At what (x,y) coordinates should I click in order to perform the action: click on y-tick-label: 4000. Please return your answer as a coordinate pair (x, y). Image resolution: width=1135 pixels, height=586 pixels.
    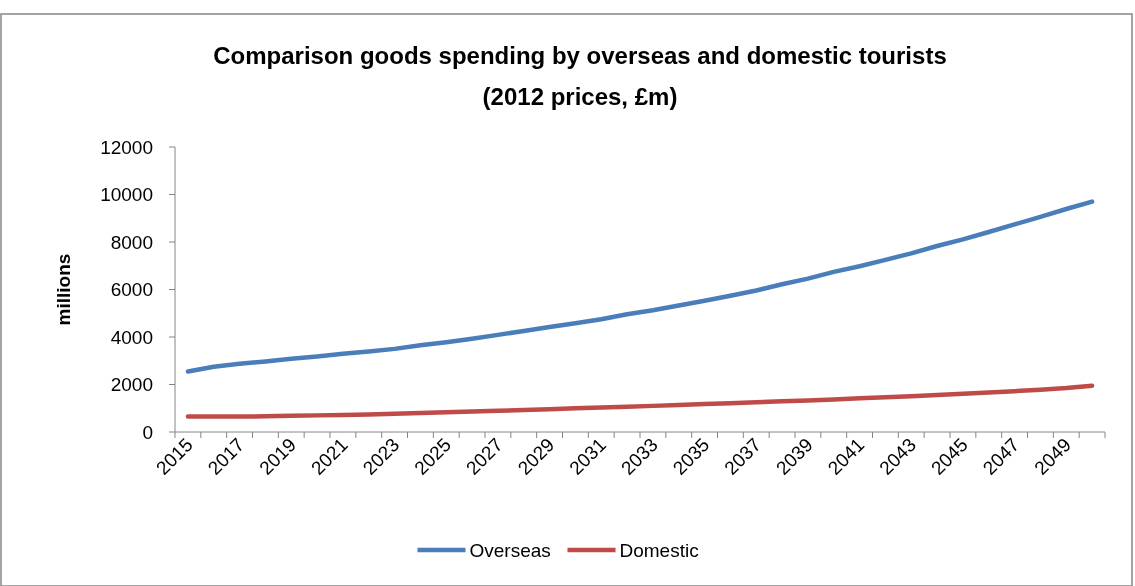
    Looking at the image, I should click on (131, 337).